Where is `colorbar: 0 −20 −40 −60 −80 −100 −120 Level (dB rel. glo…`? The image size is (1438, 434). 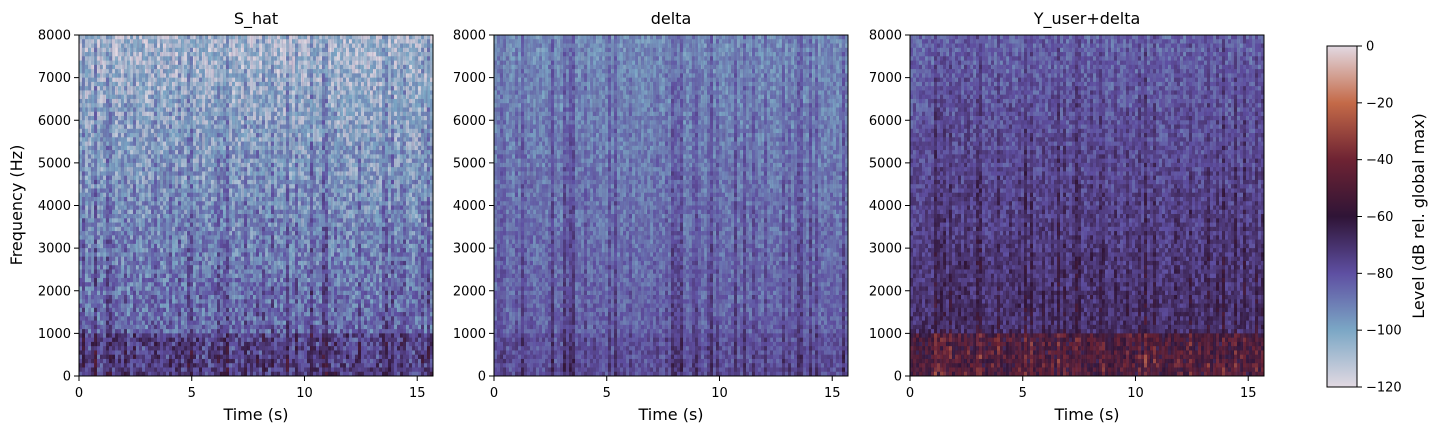 colorbar: 0 −20 −40 −60 −80 −100 −120 Level (dB rel. glo… is located at coordinates (1377, 218).